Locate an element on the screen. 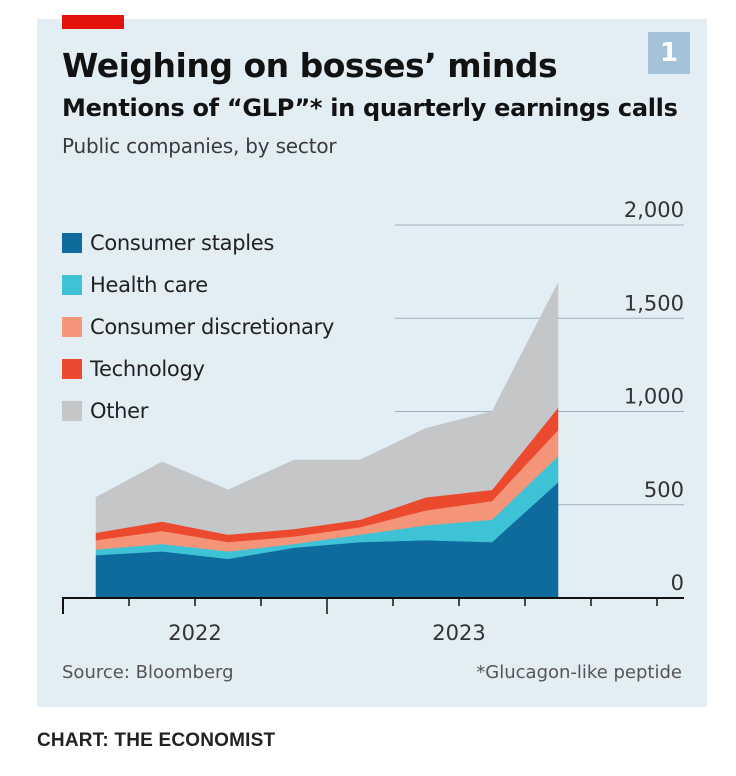 The width and height of the screenshot is (736, 776). y-tick-label: 1,500 is located at coordinates (654, 303).